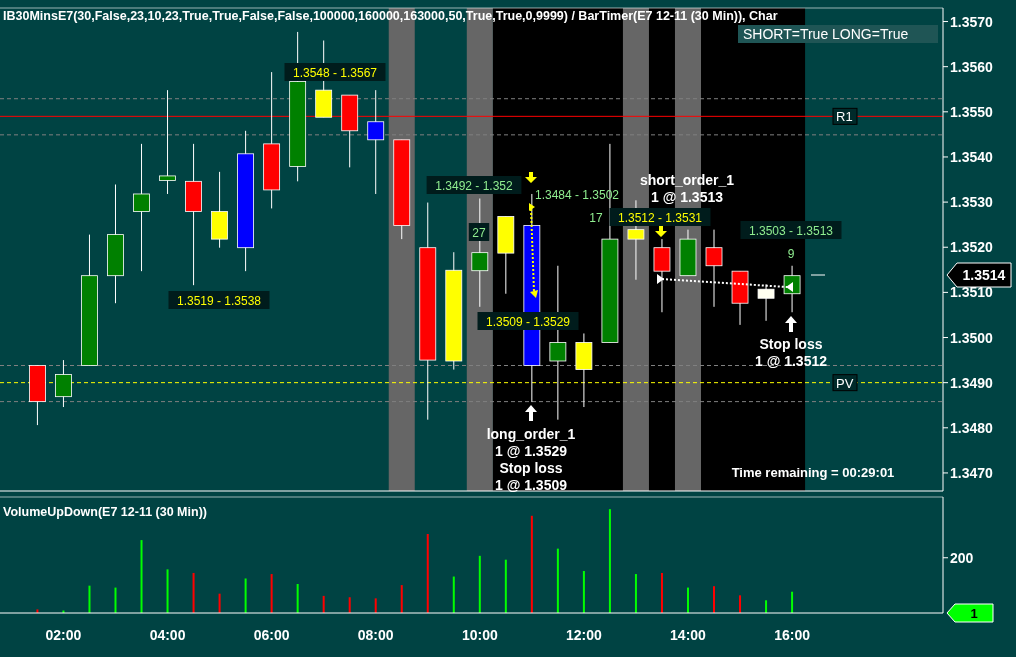  Describe the element at coordinates (687, 180) in the screenshot. I see `annotation: short_order_1` at that location.